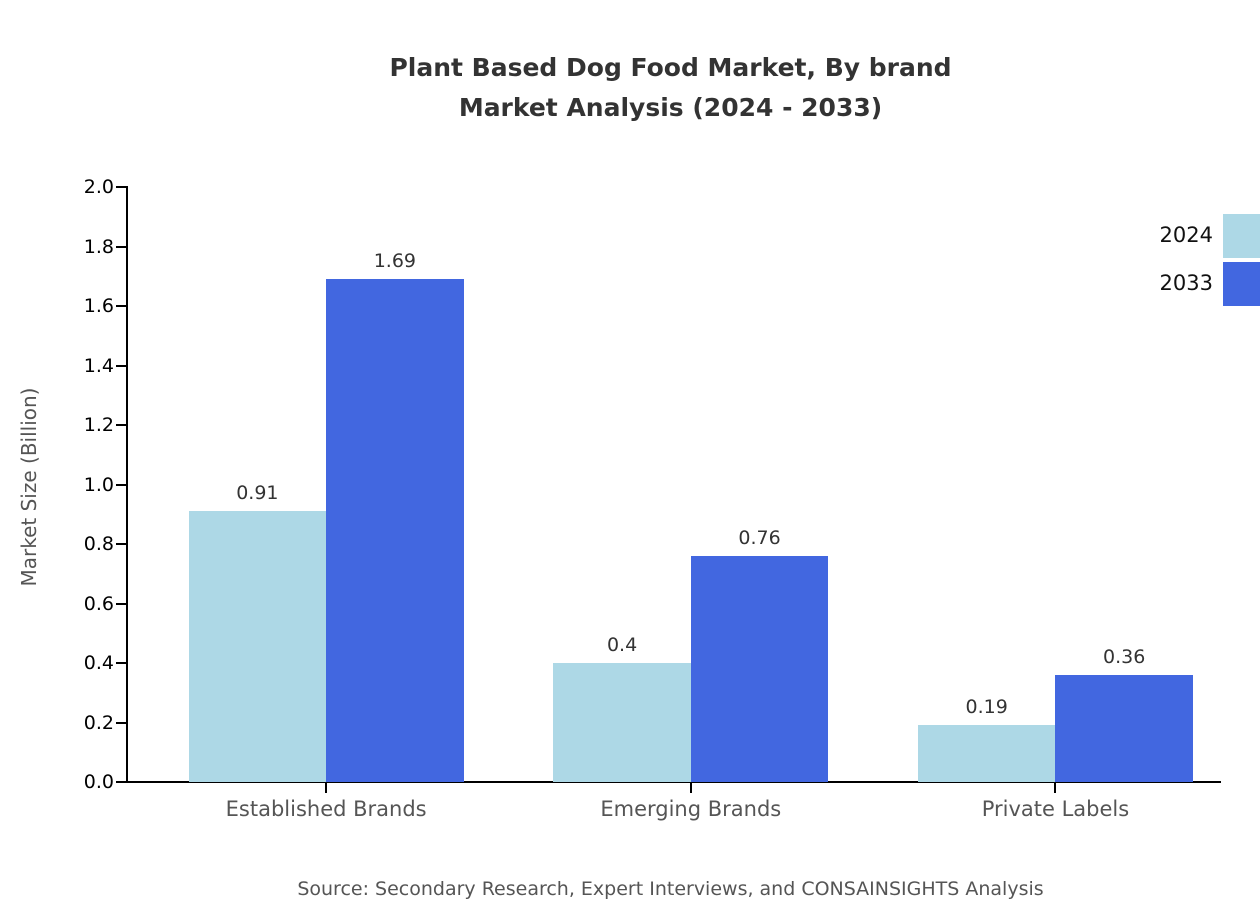 This screenshot has height=920, width=1260. I want to click on bar-value-label: 0.19, so click(986, 707).